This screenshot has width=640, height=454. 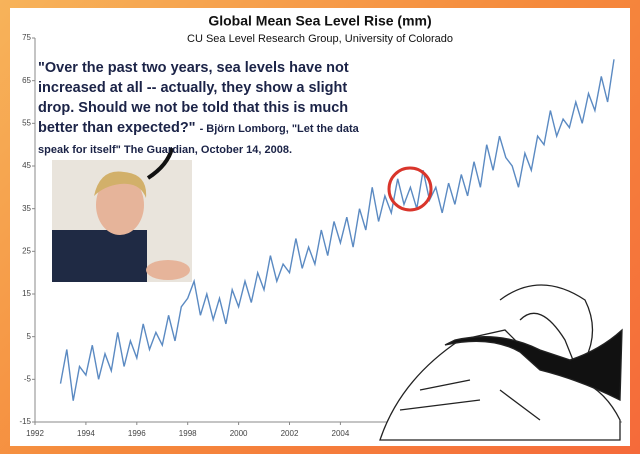 What do you see at coordinates (290, 433) in the screenshot?
I see `x-tick-label: 2002` at bounding box center [290, 433].